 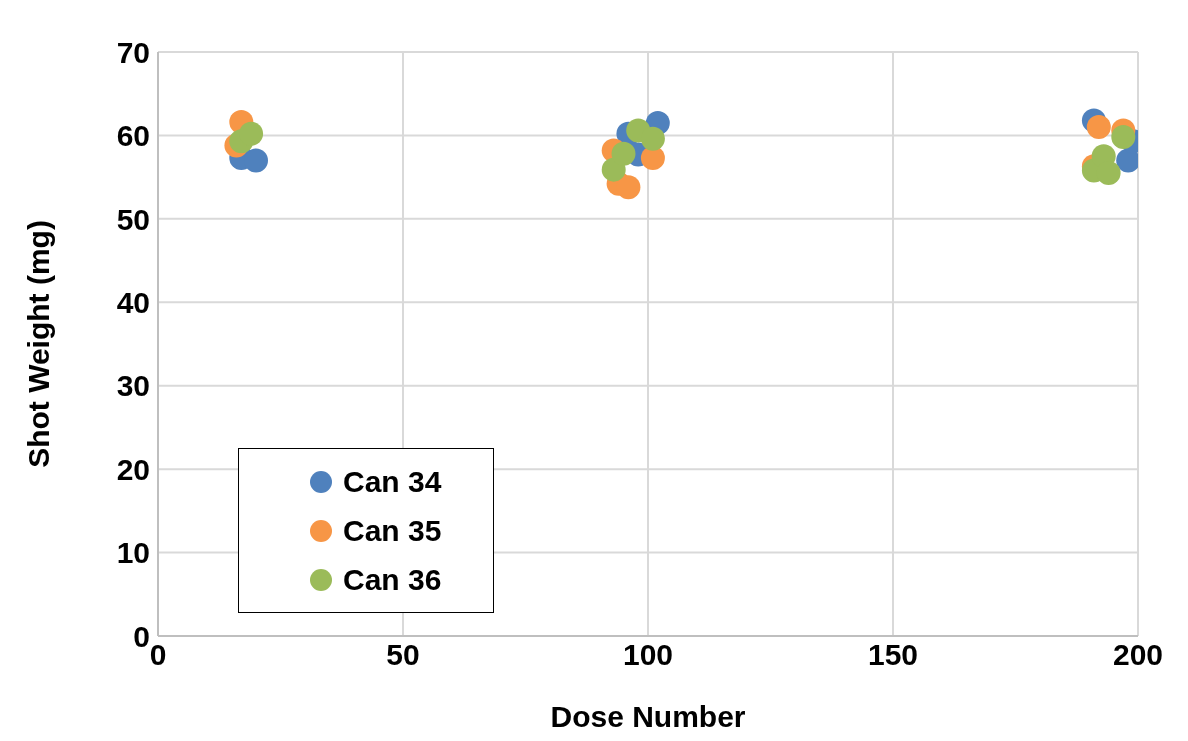 What do you see at coordinates (133, 52) in the screenshot?
I see `y-tick-label: 70` at bounding box center [133, 52].